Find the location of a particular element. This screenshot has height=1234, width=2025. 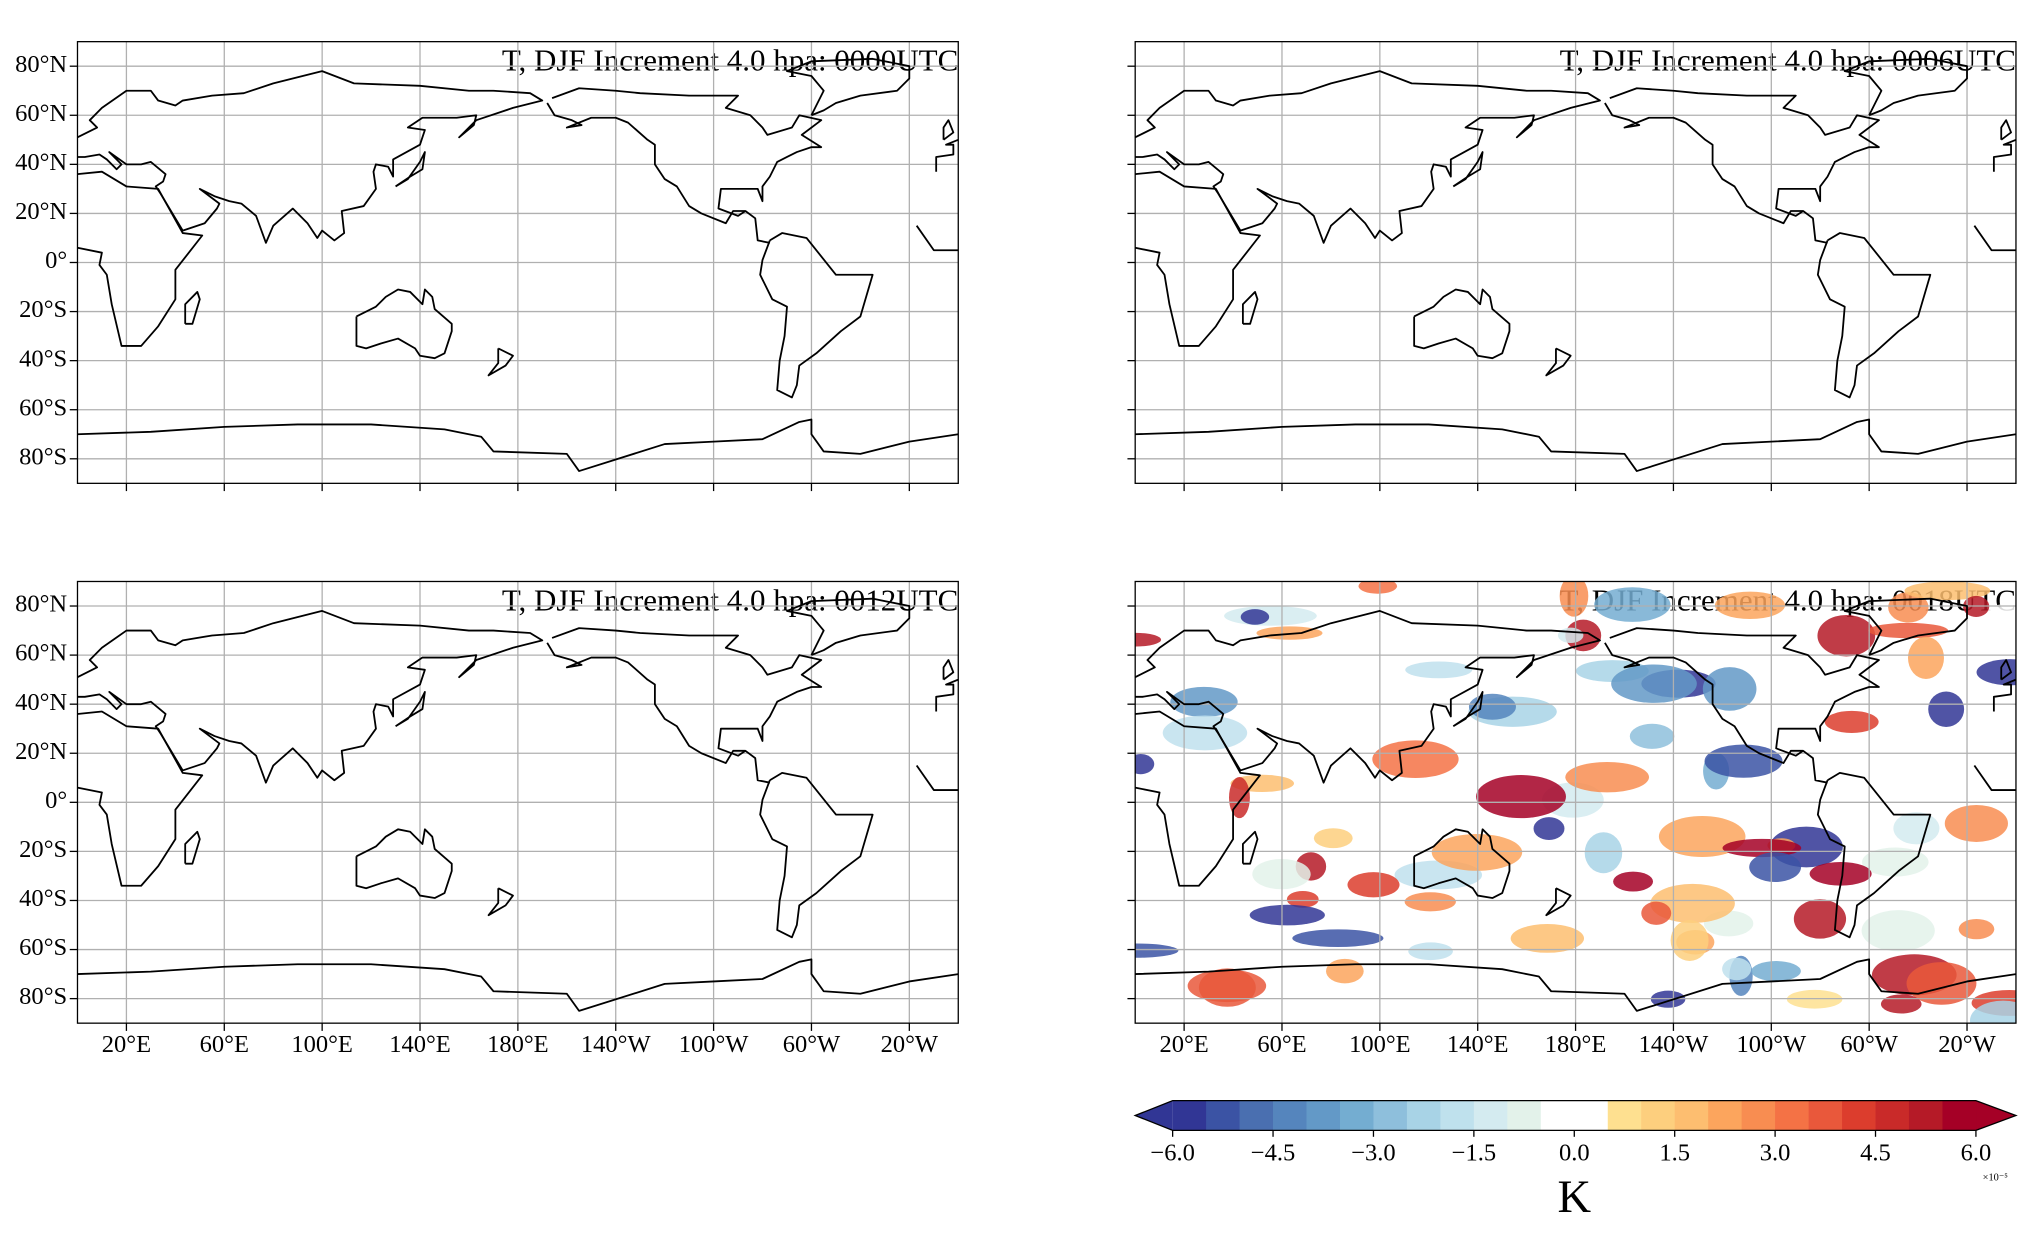

colorbar-tick-label: 1.5 is located at coordinates (1674, 1153).